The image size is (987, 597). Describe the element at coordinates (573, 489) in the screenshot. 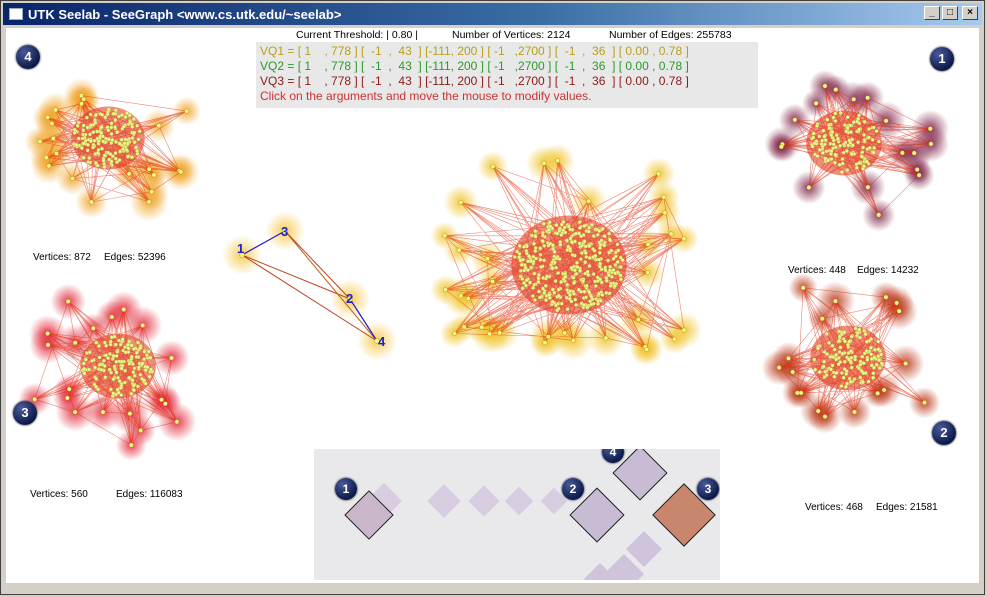

I see `matrix-badge-2: 2` at that location.